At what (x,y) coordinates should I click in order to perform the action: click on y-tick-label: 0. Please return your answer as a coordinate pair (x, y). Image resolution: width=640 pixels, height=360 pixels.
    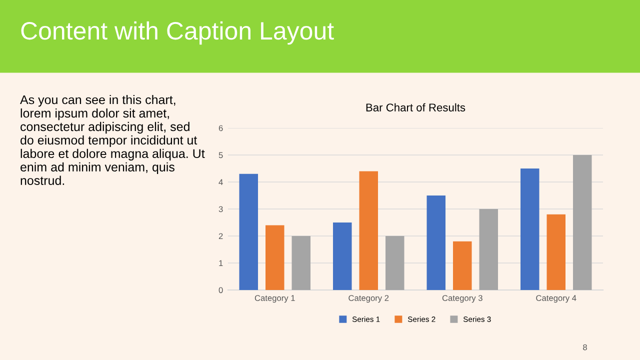
    Looking at the image, I should click on (220, 290).